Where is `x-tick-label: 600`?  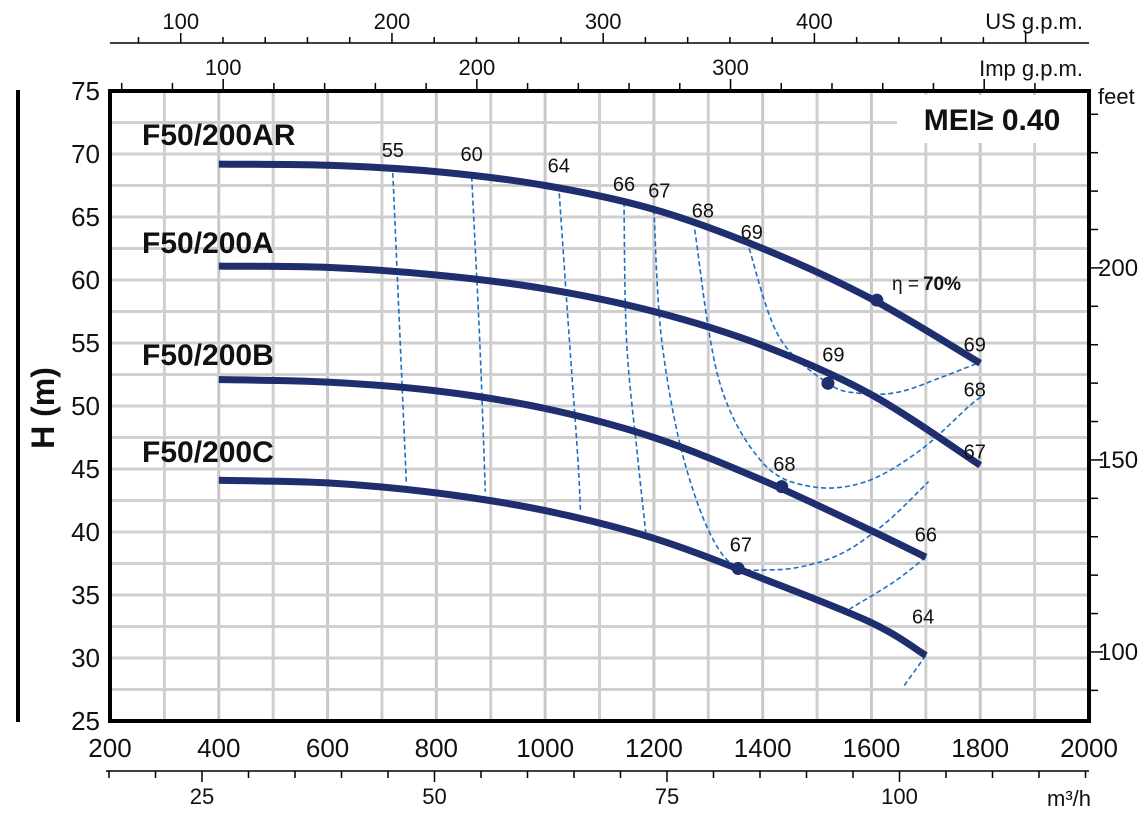 x-tick-label: 600 is located at coordinates (327, 748).